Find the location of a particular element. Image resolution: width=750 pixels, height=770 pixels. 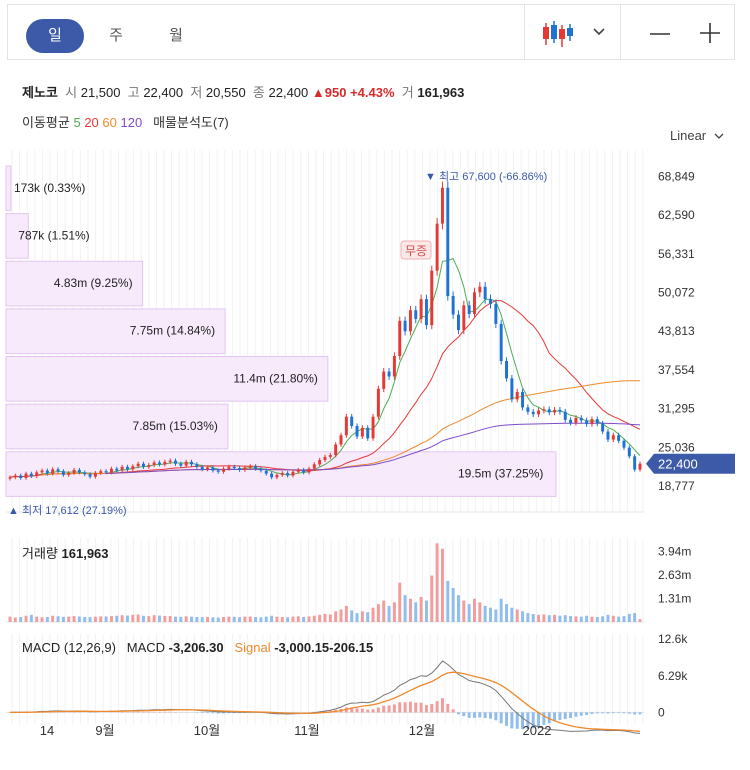

chevron-down-icon is located at coordinates (599, 32).